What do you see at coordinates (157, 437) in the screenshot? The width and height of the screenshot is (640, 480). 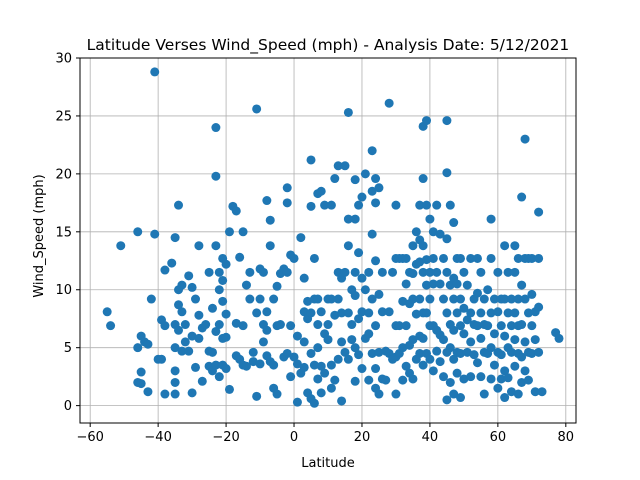 I see `x-tick-label: −40` at bounding box center [157, 437].